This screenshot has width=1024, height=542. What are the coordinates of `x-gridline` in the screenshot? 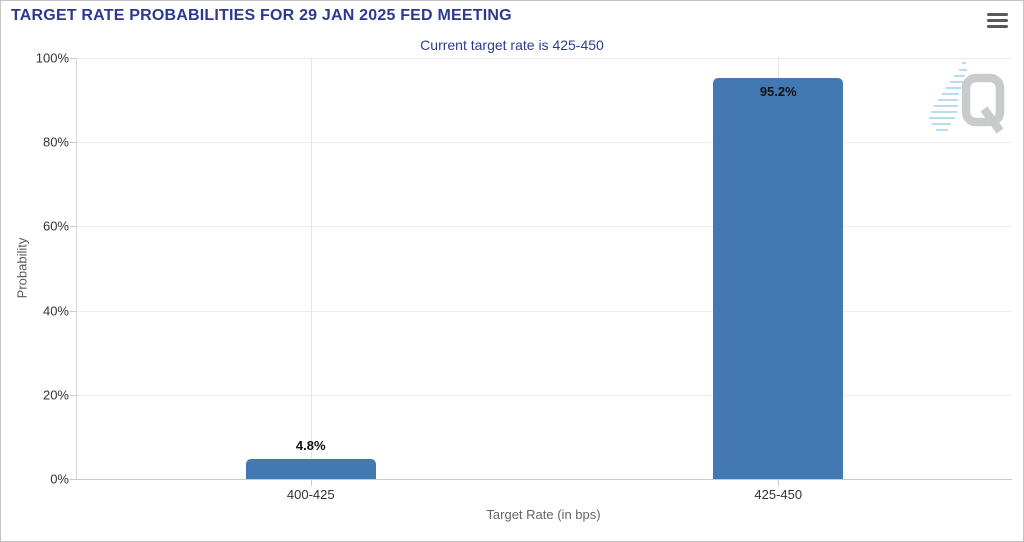 It's located at (311, 268).